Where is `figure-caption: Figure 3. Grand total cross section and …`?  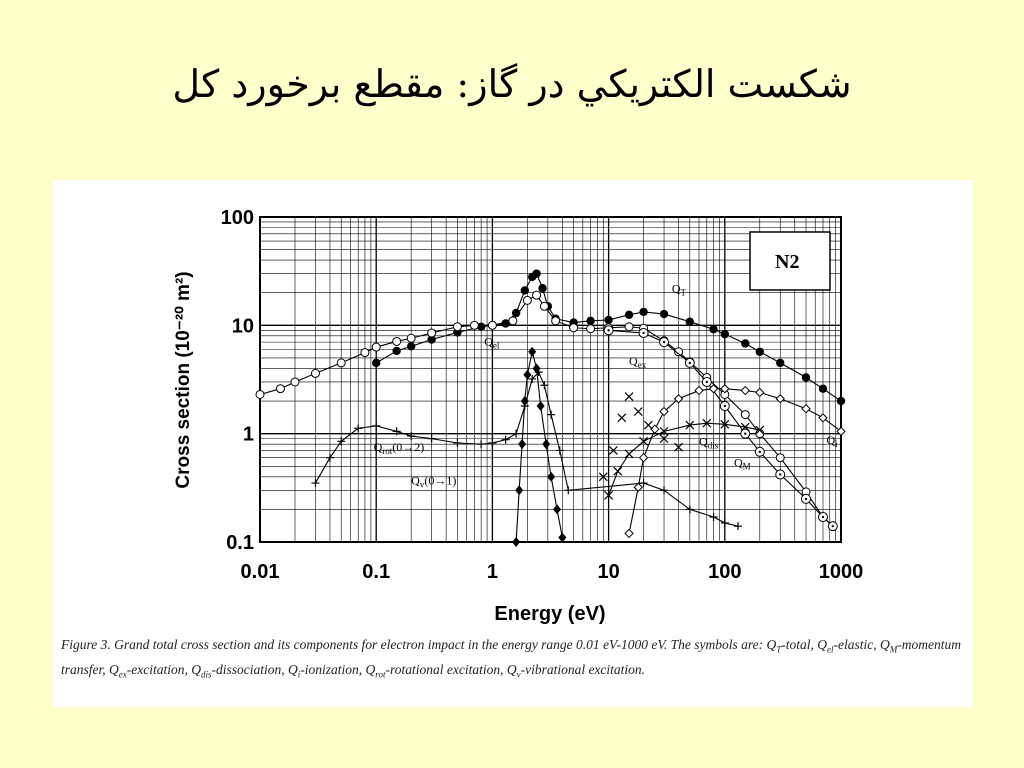
figure-caption: Figure 3. Grand total cross section and … is located at coordinates (511, 658).